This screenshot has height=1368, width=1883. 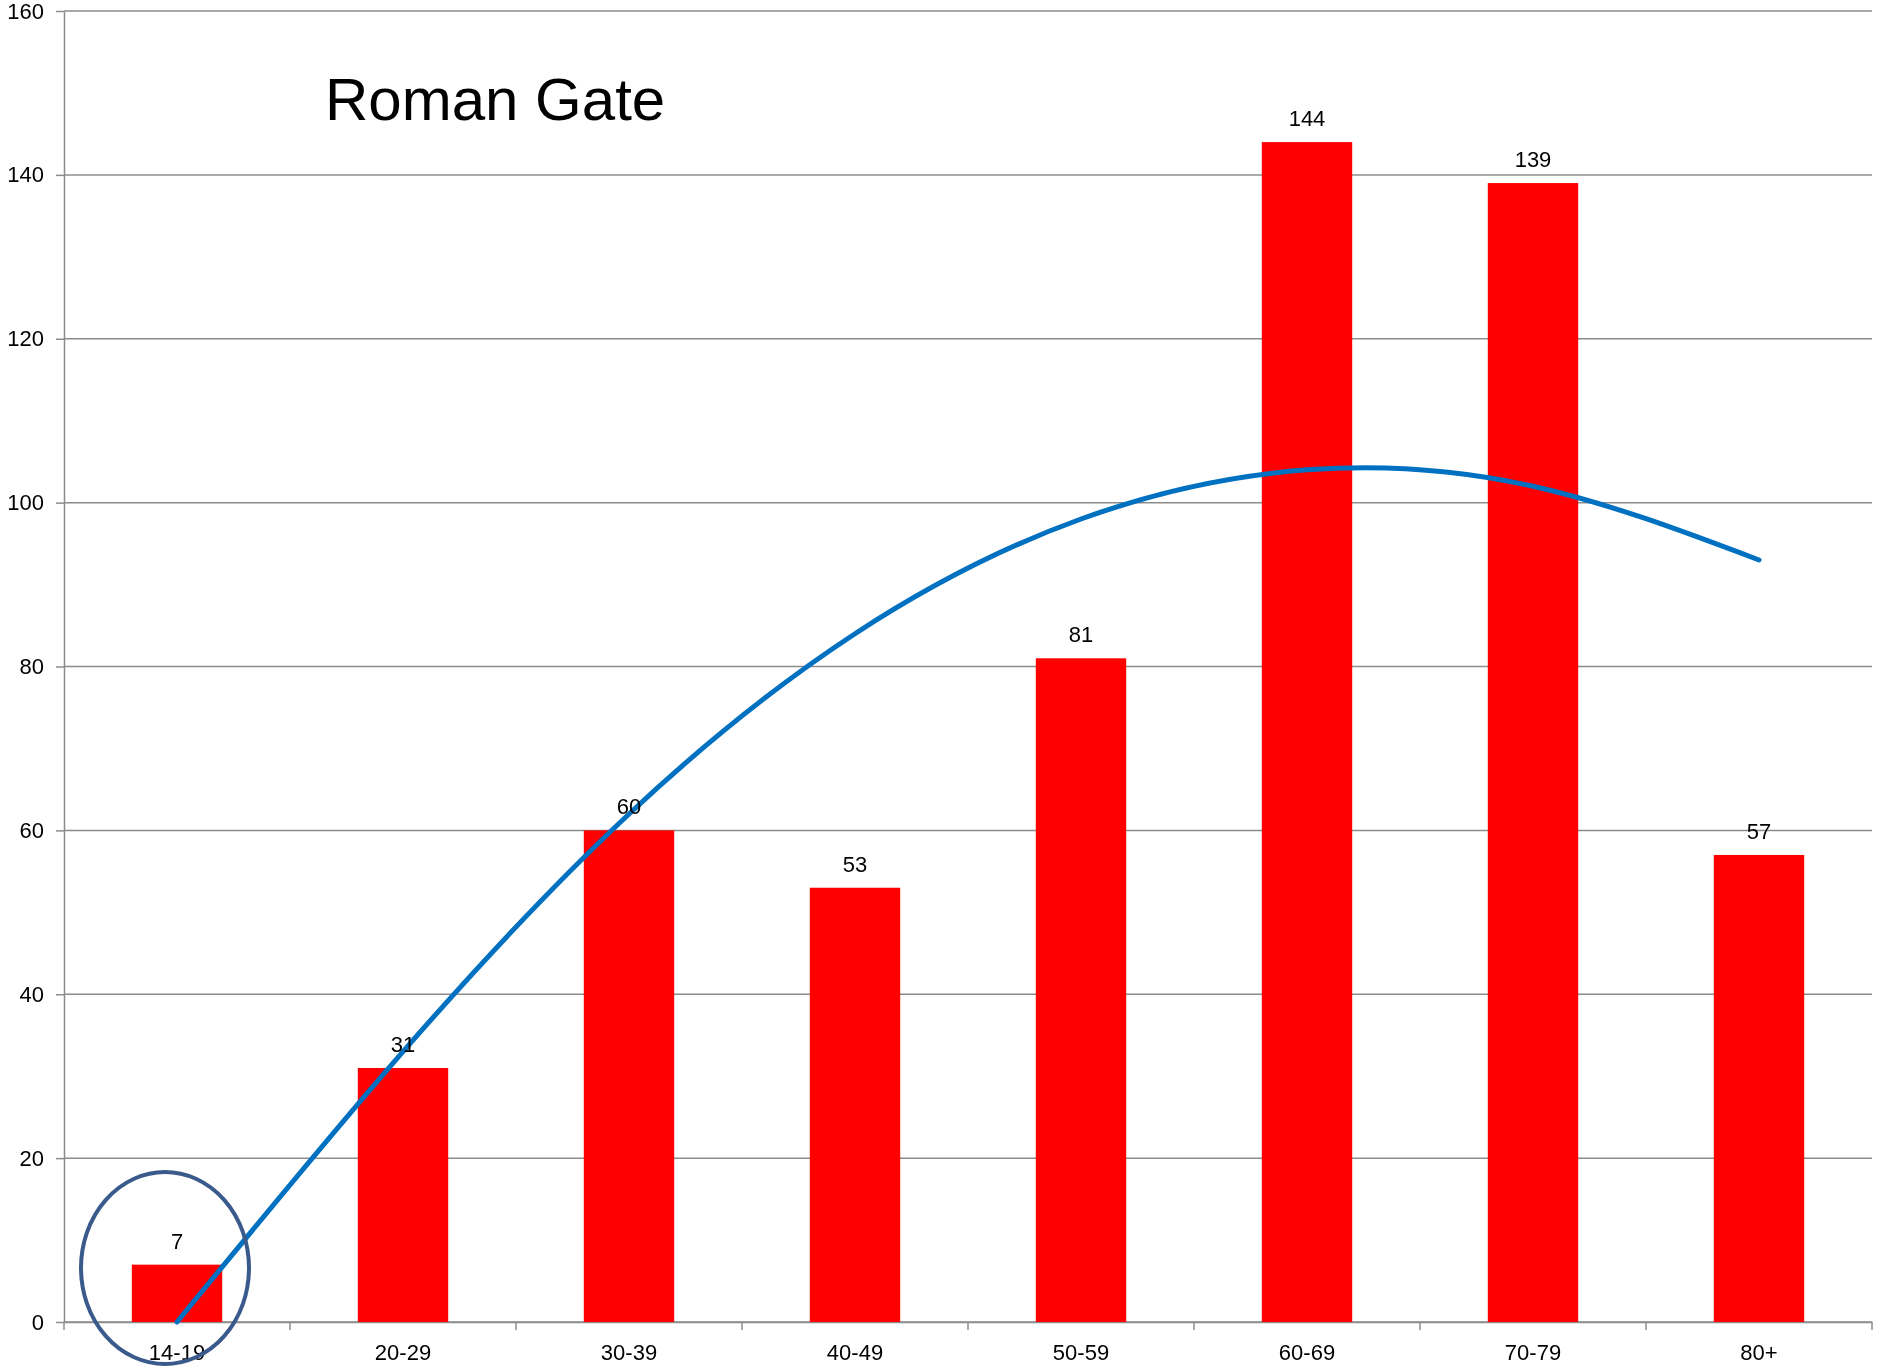 What do you see at coordinates (31, 830) in the screenshot?
I see `y-tick-label: 60` at bounding box center [31, 830].